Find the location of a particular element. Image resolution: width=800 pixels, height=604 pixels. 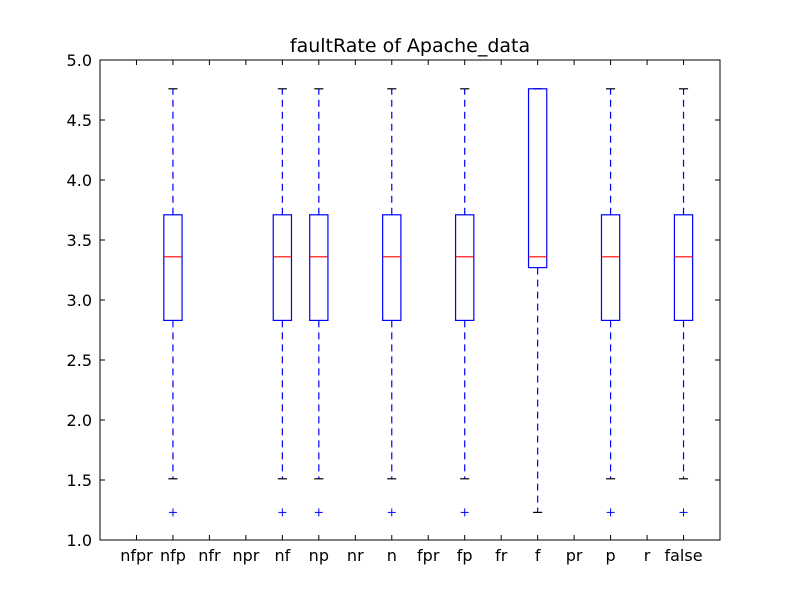

y-tick-label: 3.0 is located at coordinates (79, 300).